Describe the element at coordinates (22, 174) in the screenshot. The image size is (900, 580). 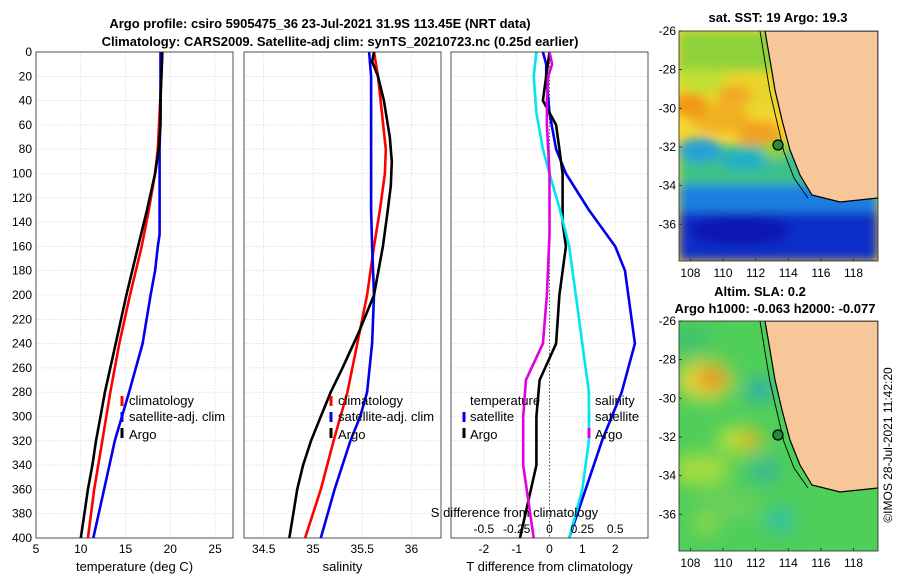
I see `y-tick-label: 100` at that location.